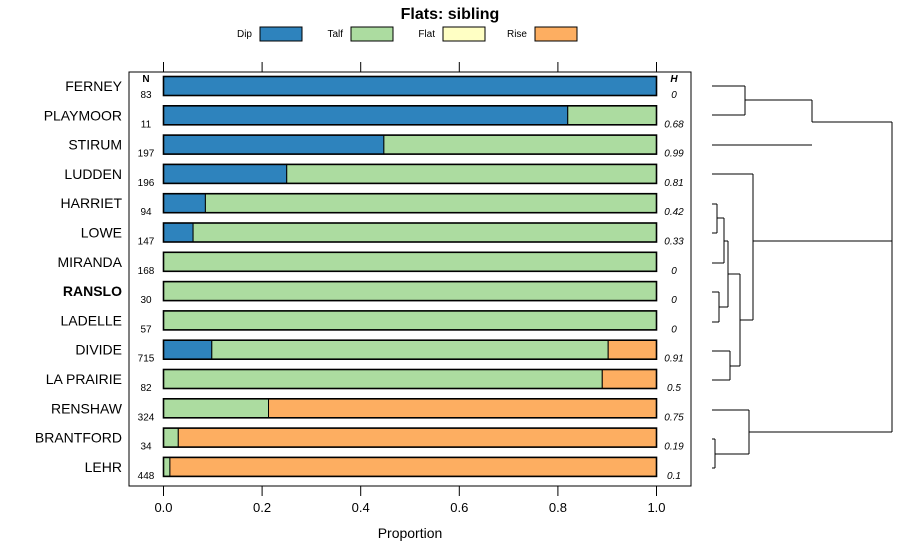 This screenshot has height=560, width=900. I want to click on legend: Dip Talf Flat Rise, so click(407, 34).